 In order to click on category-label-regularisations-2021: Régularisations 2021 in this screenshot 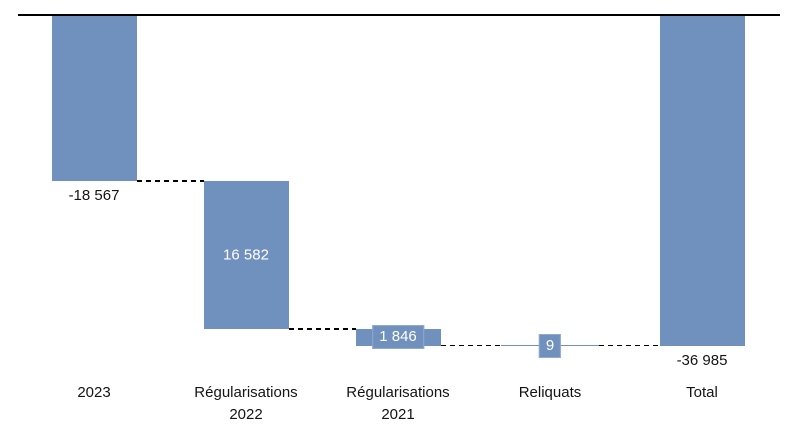, I will do `click(398, 403)`.